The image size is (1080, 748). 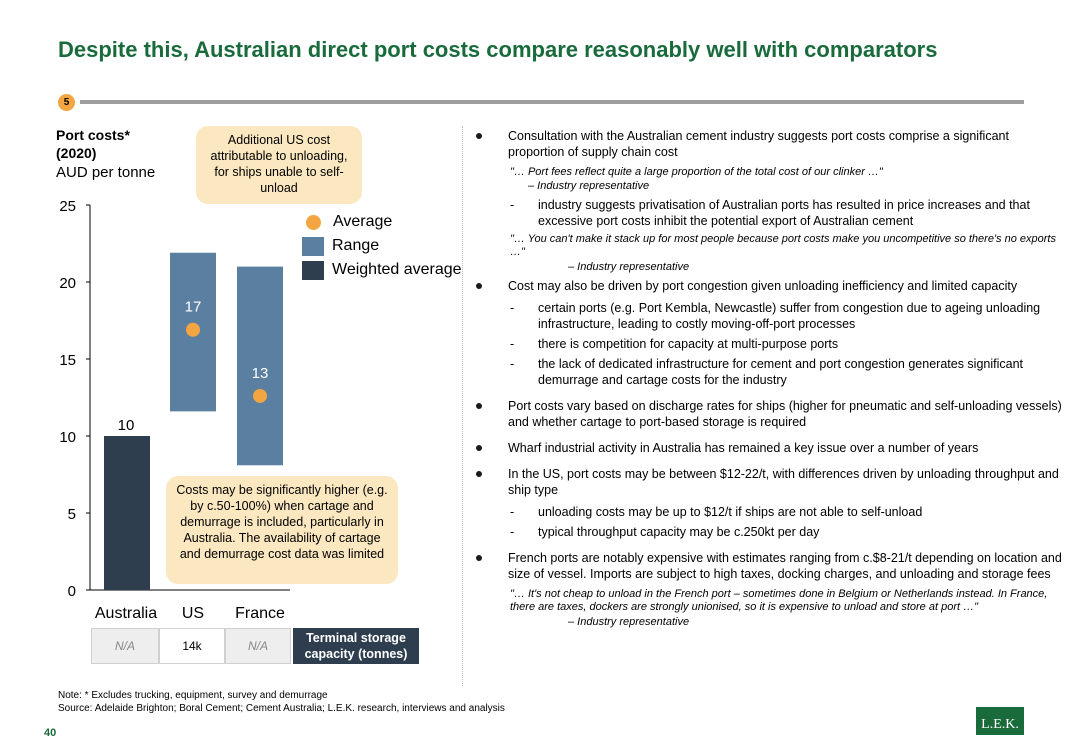 I want to click on column-divider, so click(x=463, y=406).